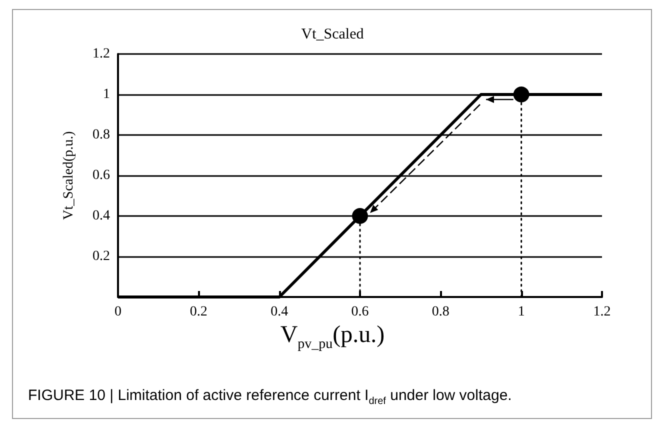 This screenshot has width=665, height=425. Describe the element at coordinates (101, 175) in the screenshot. I see `y-tick-label: 0.6` at that location.